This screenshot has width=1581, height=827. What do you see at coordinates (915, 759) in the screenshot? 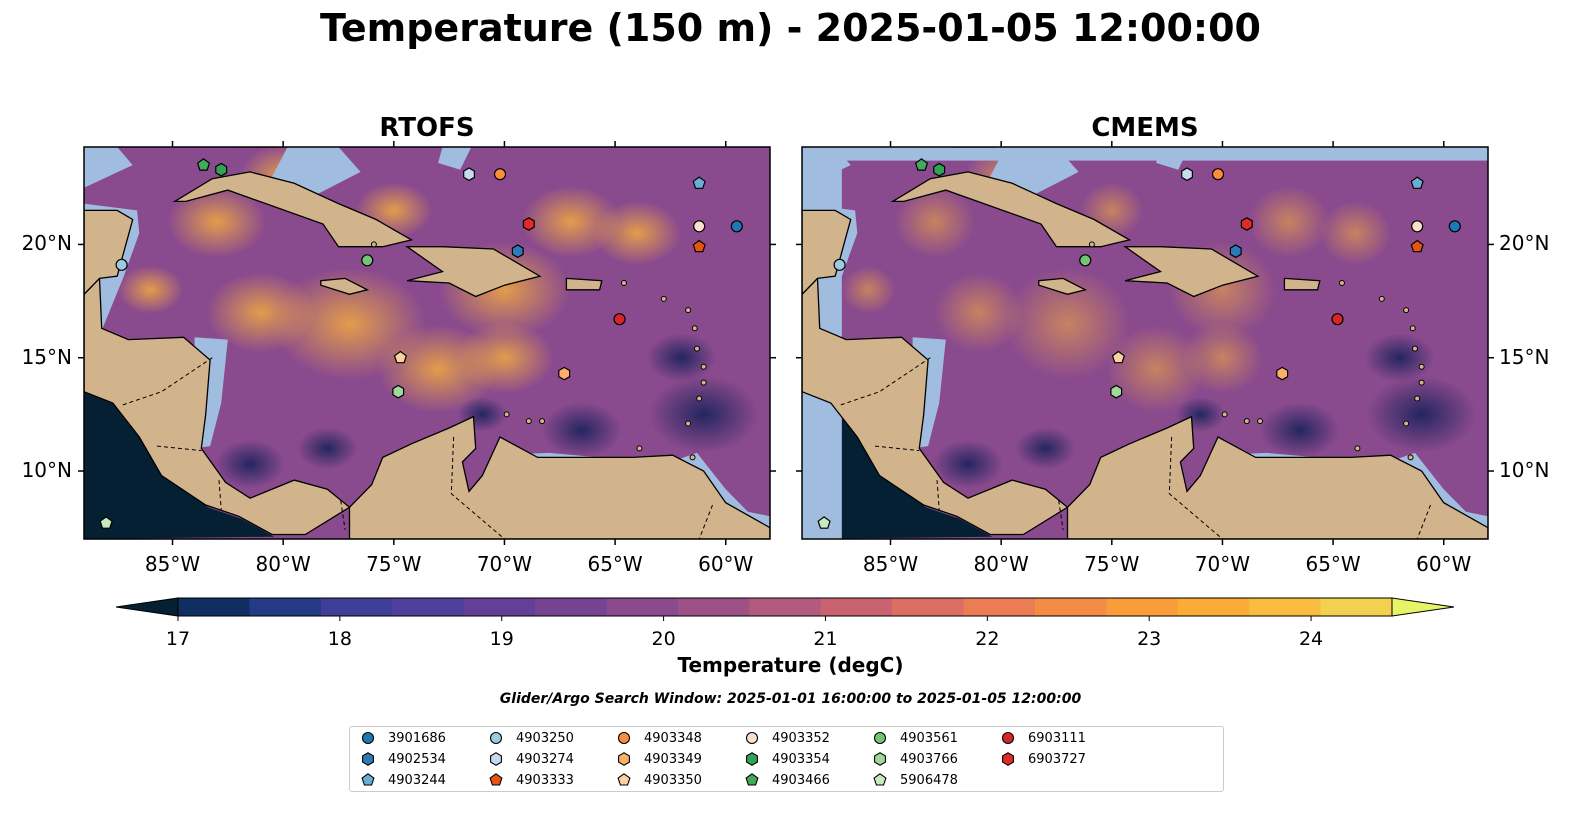
I see `legend-item-4903766: 4903766` at bounding box center [915, 759].